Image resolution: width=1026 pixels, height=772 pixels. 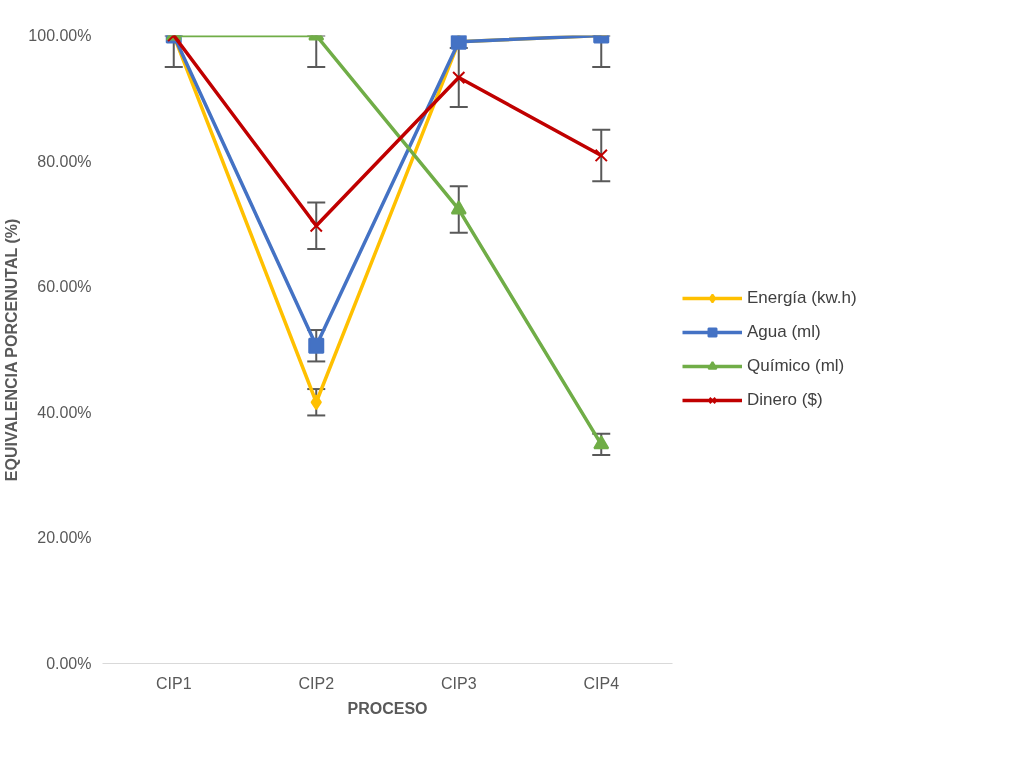 What do you see at coordinates (458, 683) in the screenshot?
I see `x-tick-label: CIP3` at bounding box center [458, 683].